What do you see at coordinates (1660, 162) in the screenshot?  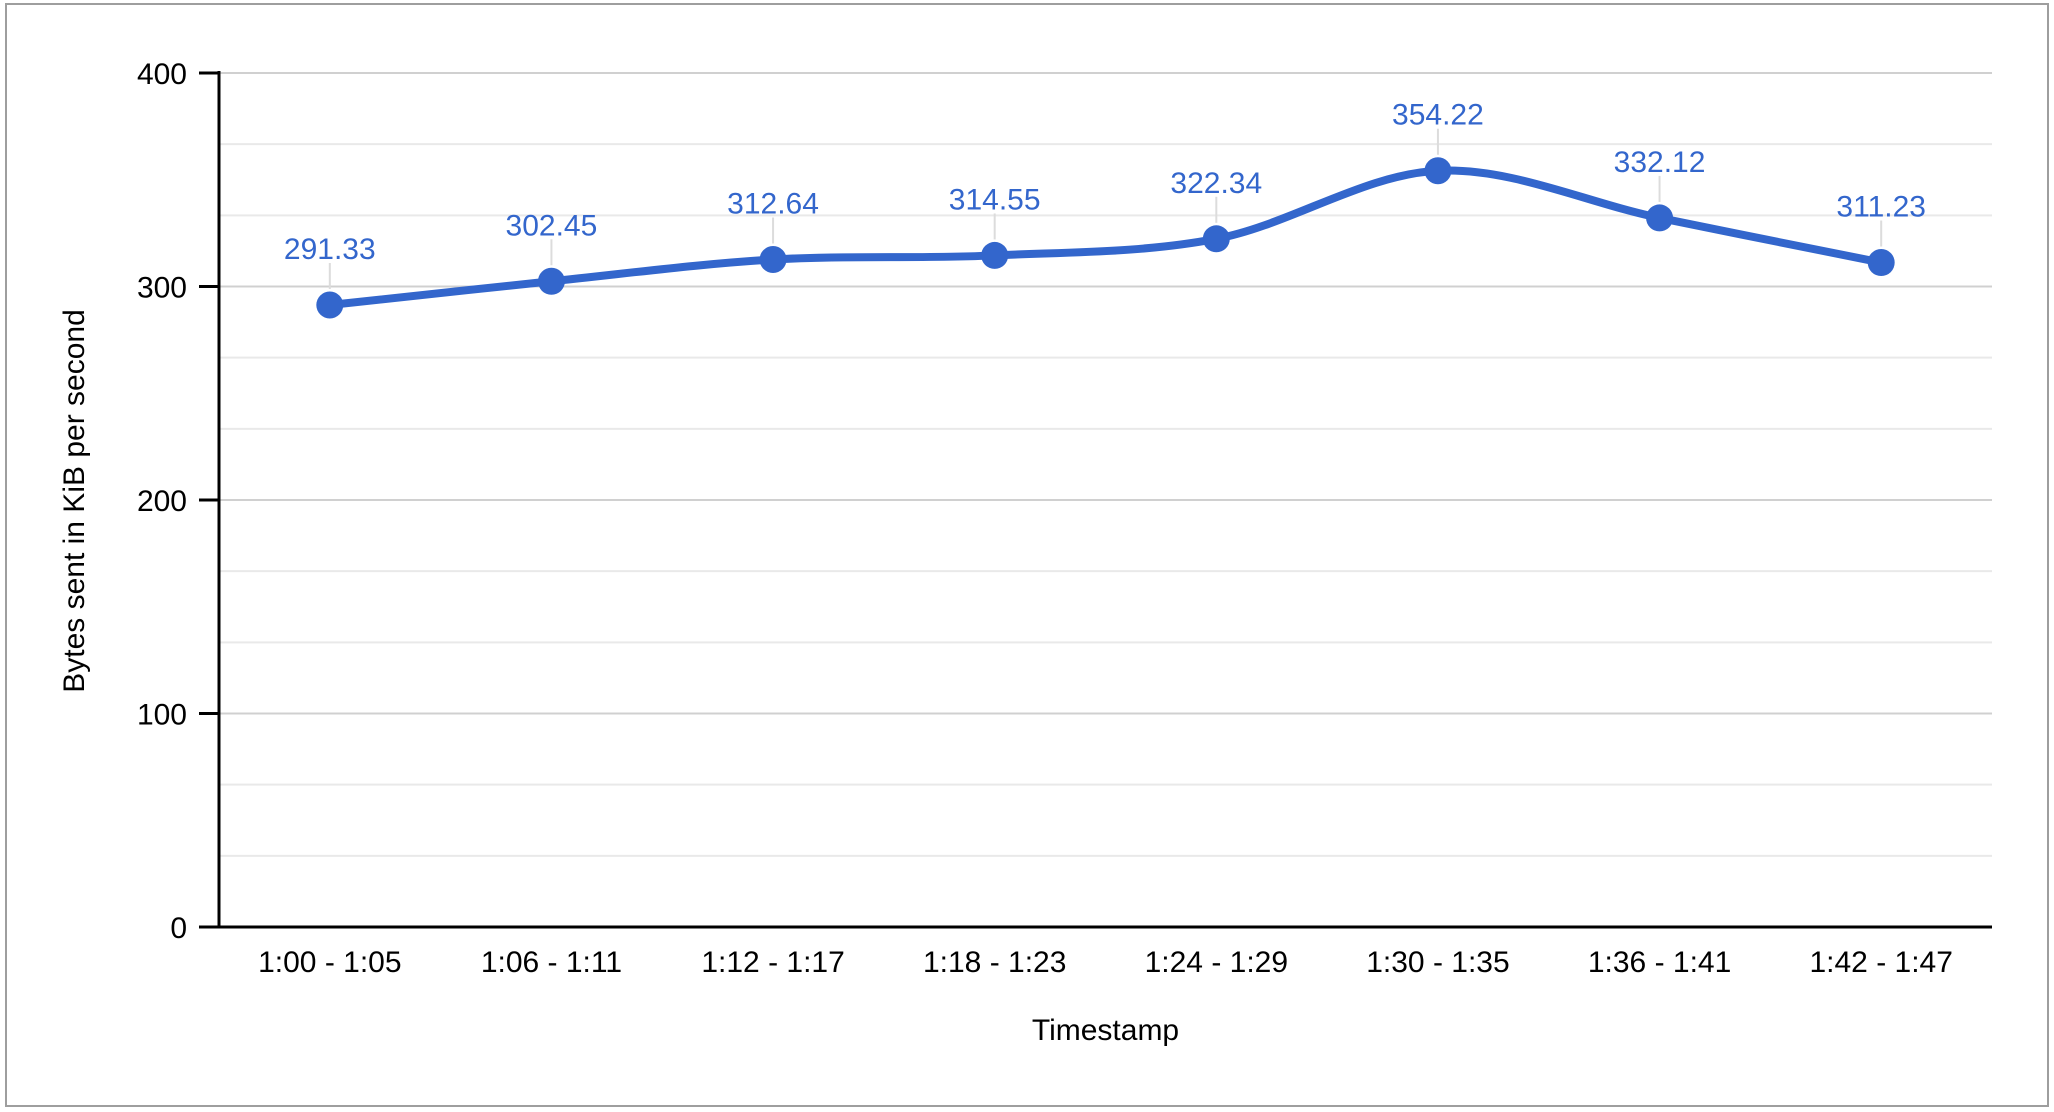 I see `data-point-label: 332.12` at bounding box center [1660, 162].